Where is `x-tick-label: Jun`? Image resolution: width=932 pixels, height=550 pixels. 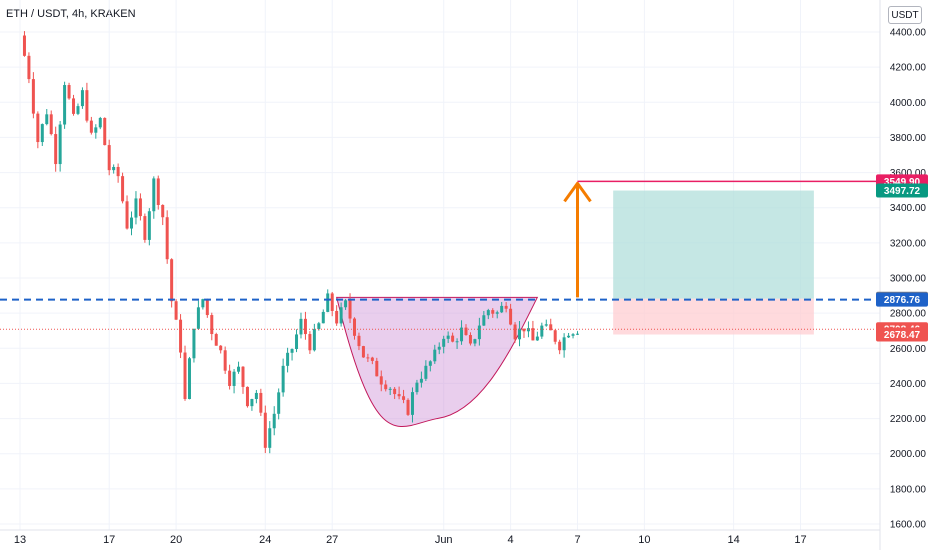
x-tick-label: Jun is located at coordinates (444, 540).